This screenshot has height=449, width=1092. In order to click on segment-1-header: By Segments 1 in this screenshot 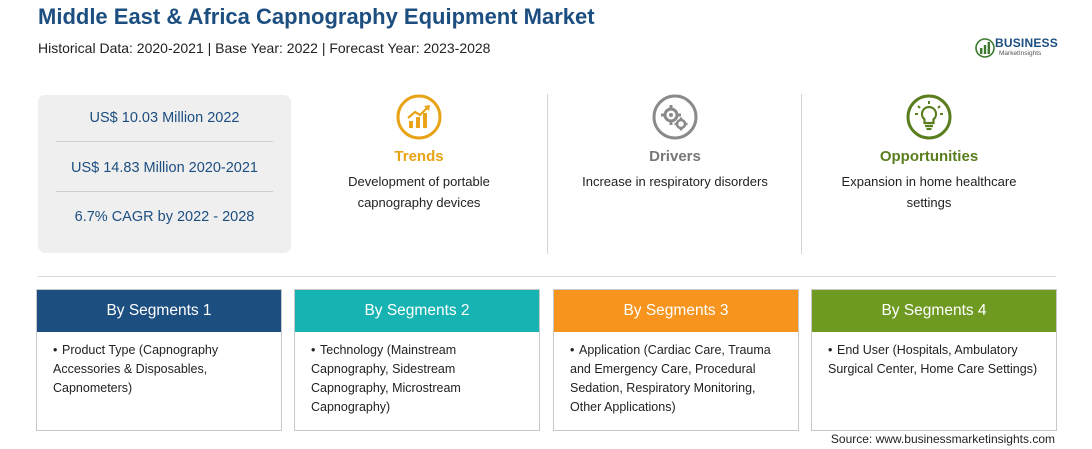, I will do `click(159, 311)`.